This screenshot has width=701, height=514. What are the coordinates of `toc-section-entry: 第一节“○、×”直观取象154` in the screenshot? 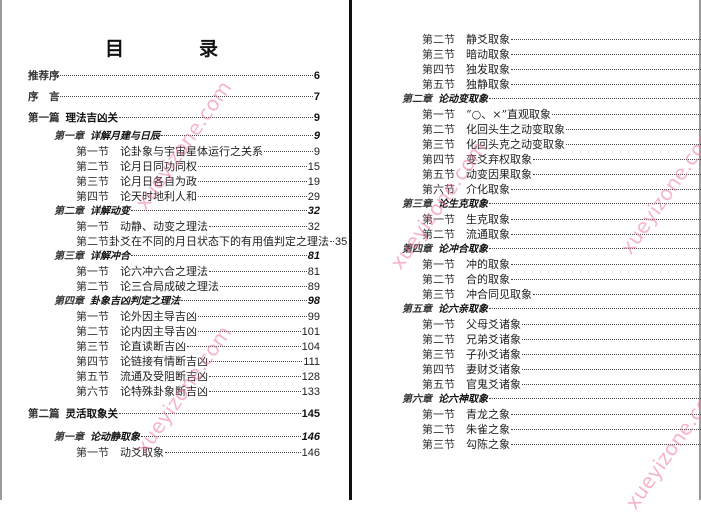 It's located at (551, 114).